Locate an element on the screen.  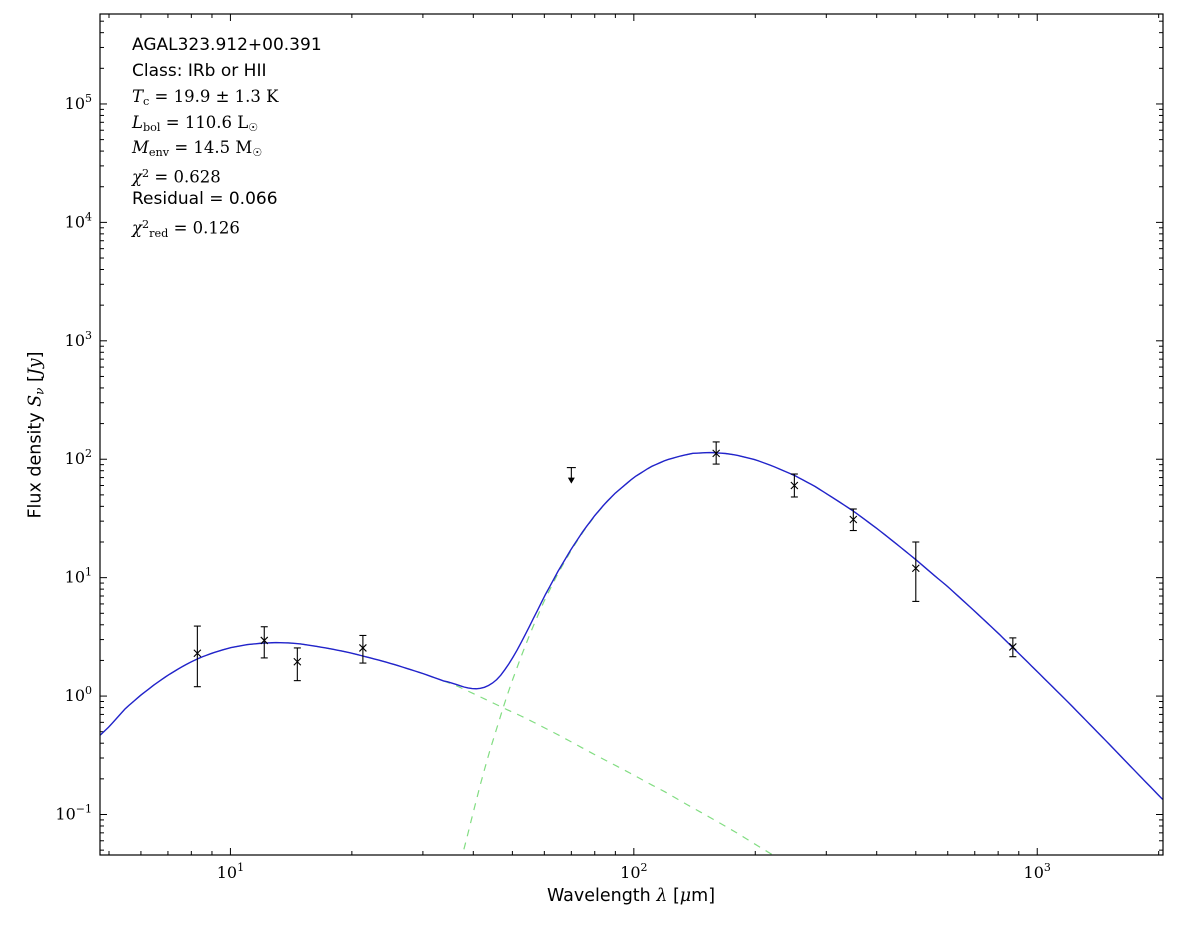
annotation-line: Lbol = 110.6 L☉ is located at coordinates (227, 123).